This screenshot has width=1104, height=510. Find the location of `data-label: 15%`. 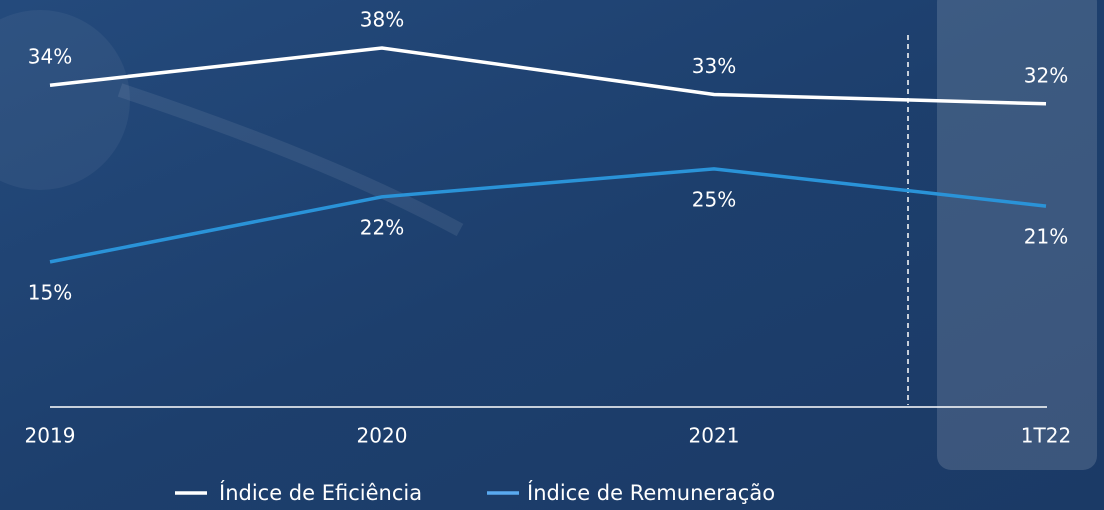

data-label: 15% is located at coordinates (50, 292).